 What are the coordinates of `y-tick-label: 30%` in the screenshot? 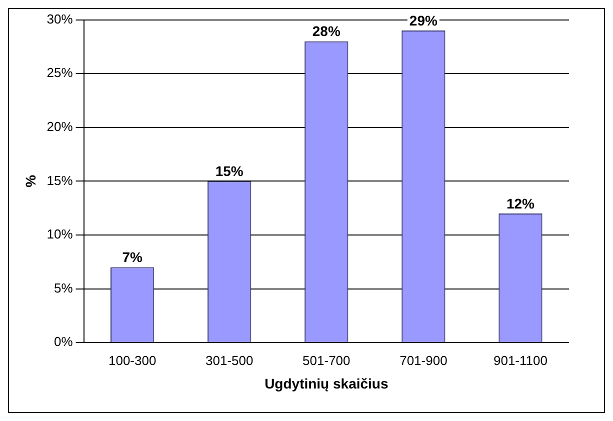 It's located at (60, 18).